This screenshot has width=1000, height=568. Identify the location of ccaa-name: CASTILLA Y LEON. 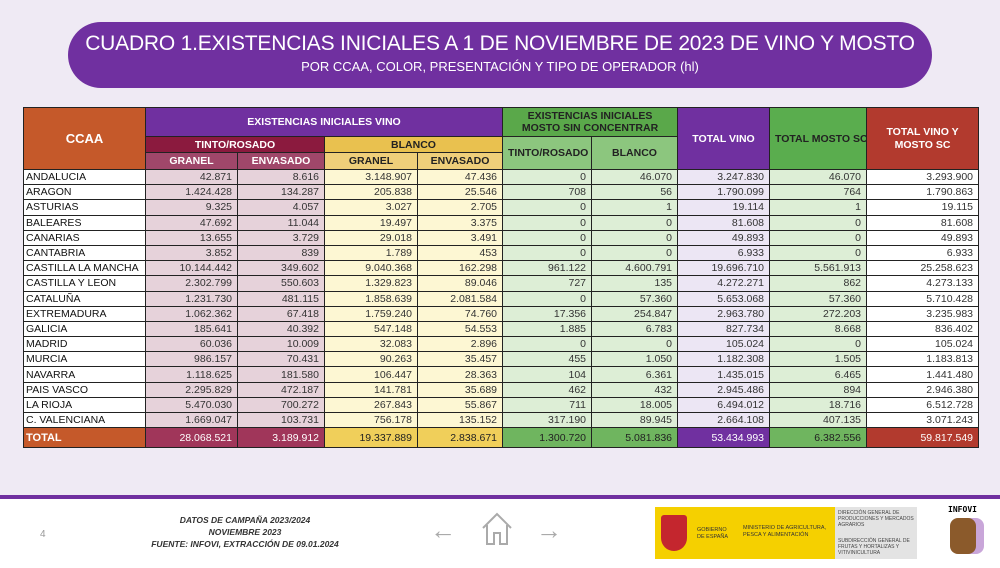
(84, 283).